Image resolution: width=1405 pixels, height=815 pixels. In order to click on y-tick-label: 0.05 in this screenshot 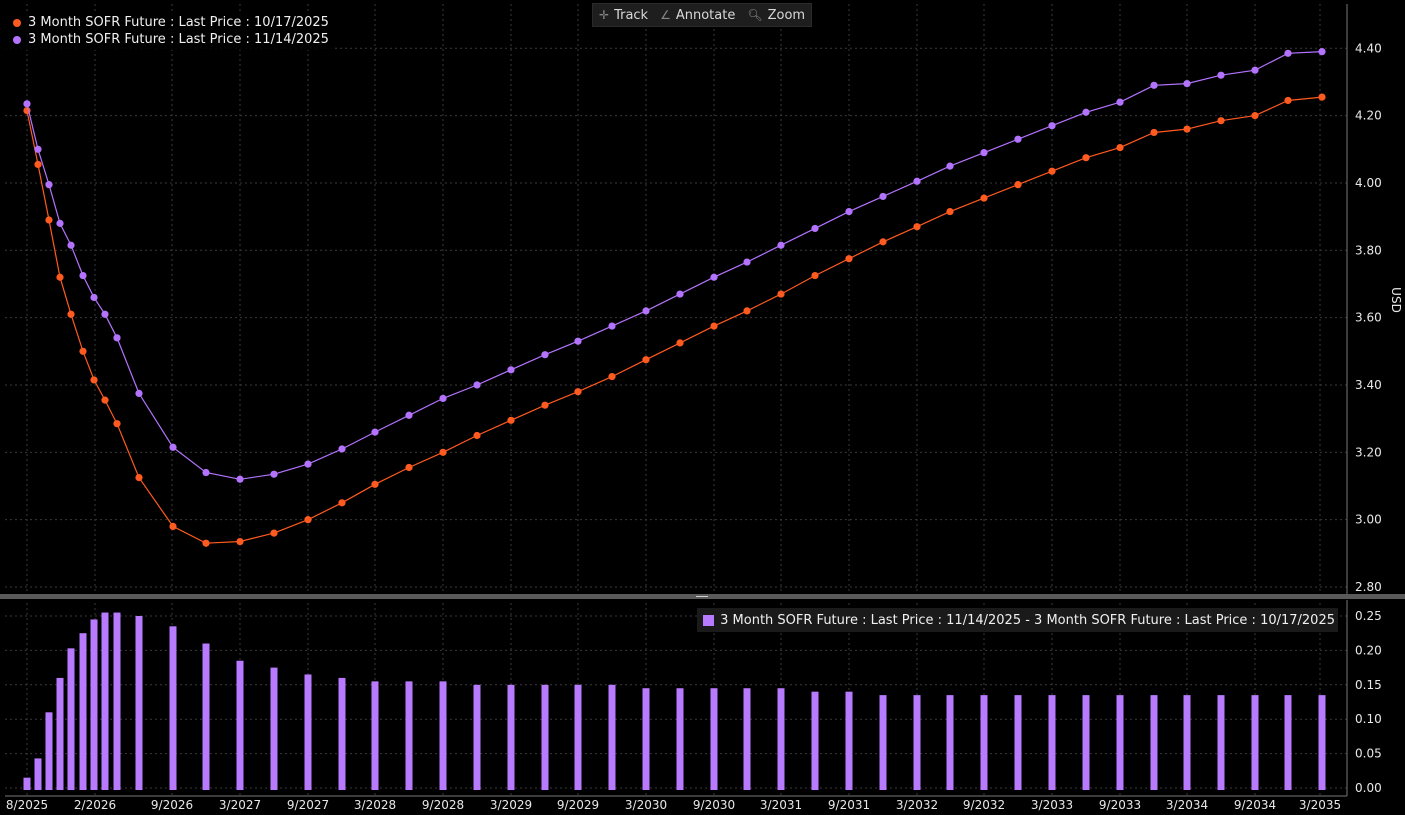, I will do `click(1368, 754)`.